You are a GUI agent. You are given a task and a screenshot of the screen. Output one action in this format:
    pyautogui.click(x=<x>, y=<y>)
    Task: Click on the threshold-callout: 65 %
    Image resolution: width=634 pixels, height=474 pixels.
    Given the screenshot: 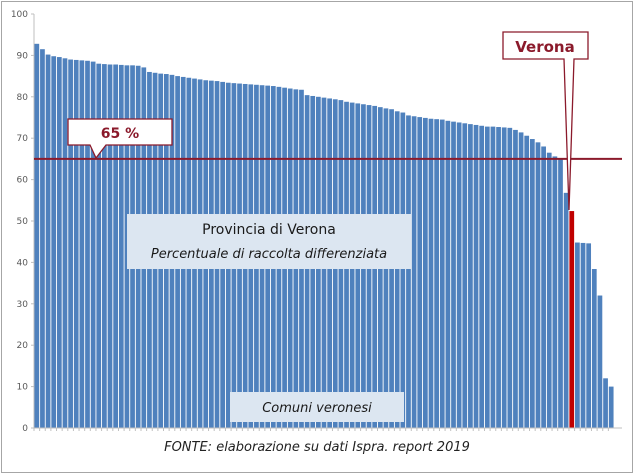 What is the action you would take?
    pyautogui.click(x=120, y=139)
    